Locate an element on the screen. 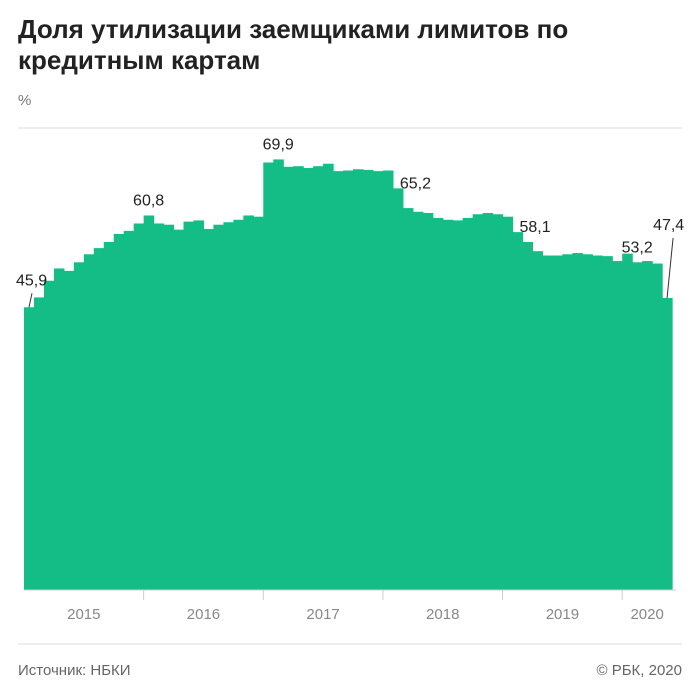 Image resolution: width=700 pixels, height=700 pixels. x-tick-label: 2016 is located at coordinates (203, 614).